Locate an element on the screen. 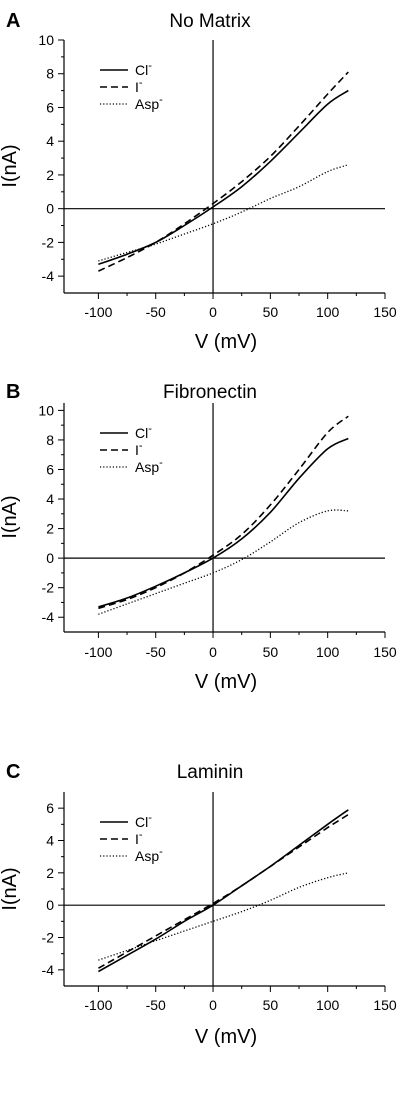 This screenshot has width=400, height=1101. panel-title: Laminin is located at coordinates (210, 772).